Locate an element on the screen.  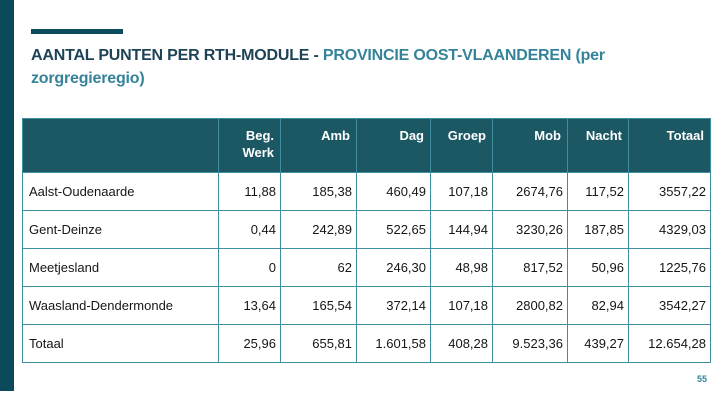
page-number: 55 is located at coordinates (701, 379).